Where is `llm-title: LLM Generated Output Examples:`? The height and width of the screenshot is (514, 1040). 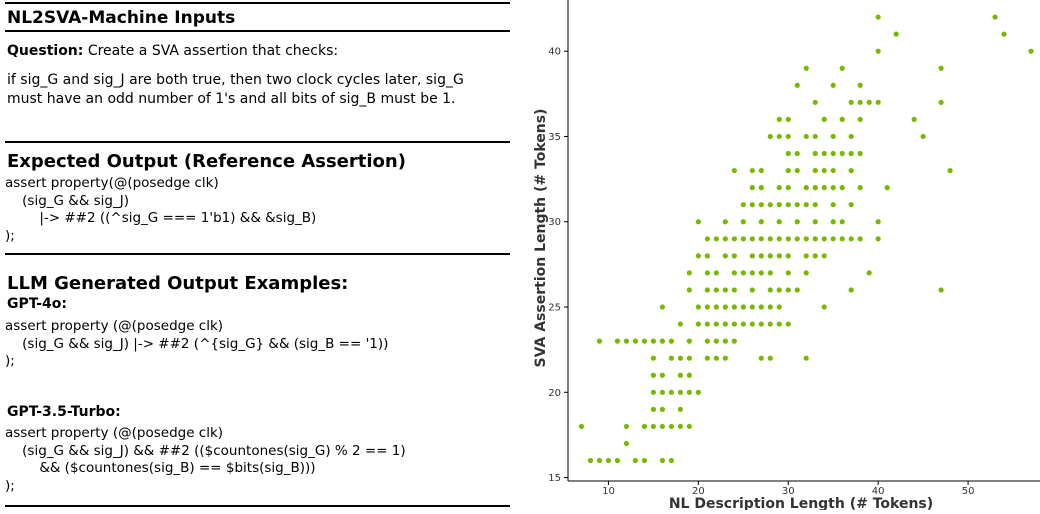
llm-title: LLM Generated Output Examples: is located at coordinates (177, 283).